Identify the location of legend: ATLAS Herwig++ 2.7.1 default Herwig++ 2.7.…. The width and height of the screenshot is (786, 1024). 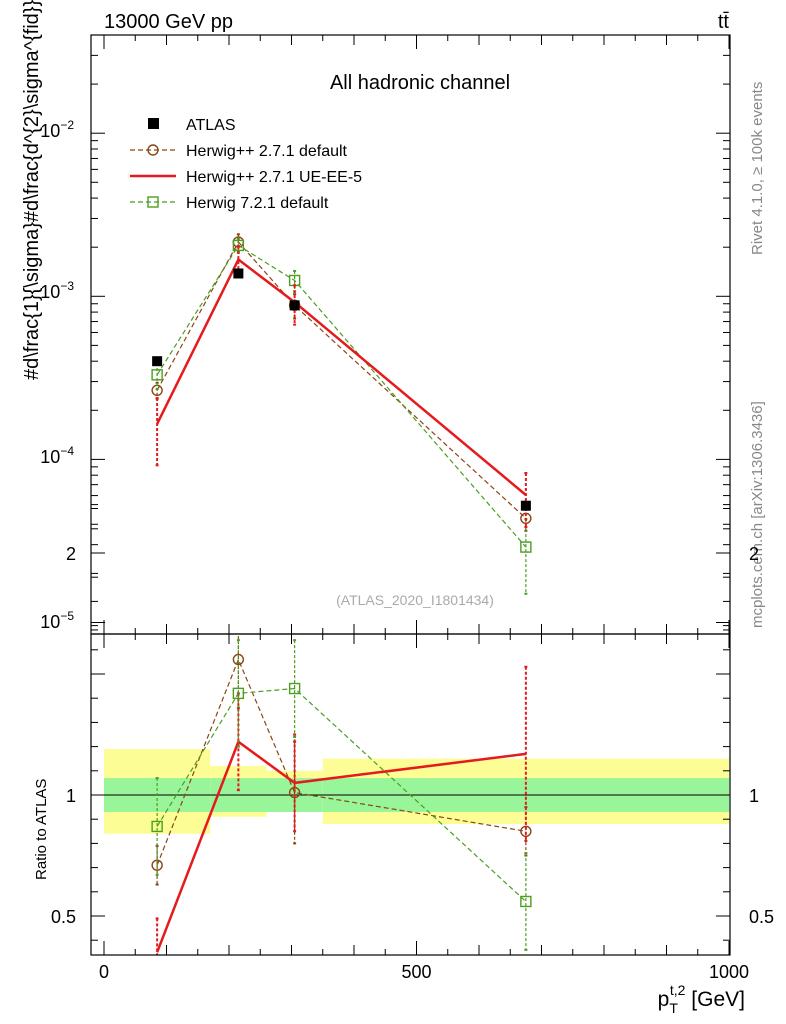
(246, 164).